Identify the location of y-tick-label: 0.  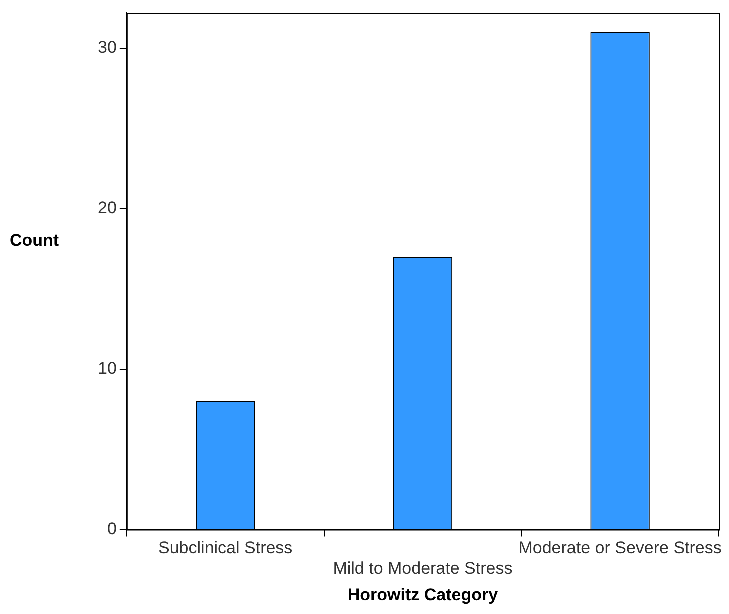
(112, 528).